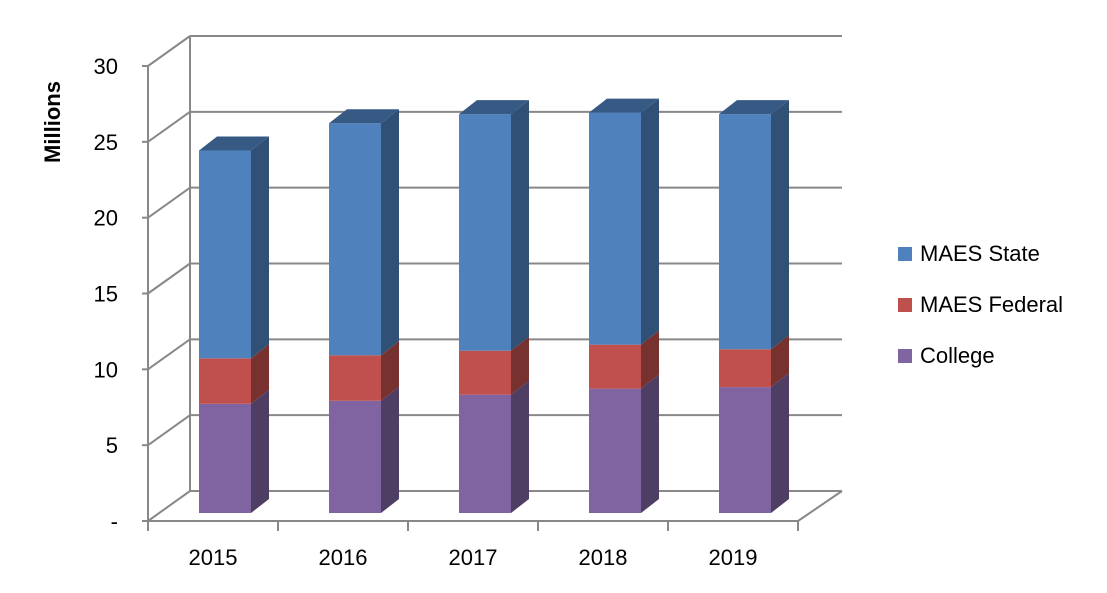  What do you see at coordinates (121, 294) in the screenshot?
I see `y-axis: - 5 10 15 20 25 30` at bounding box center [121, 294].